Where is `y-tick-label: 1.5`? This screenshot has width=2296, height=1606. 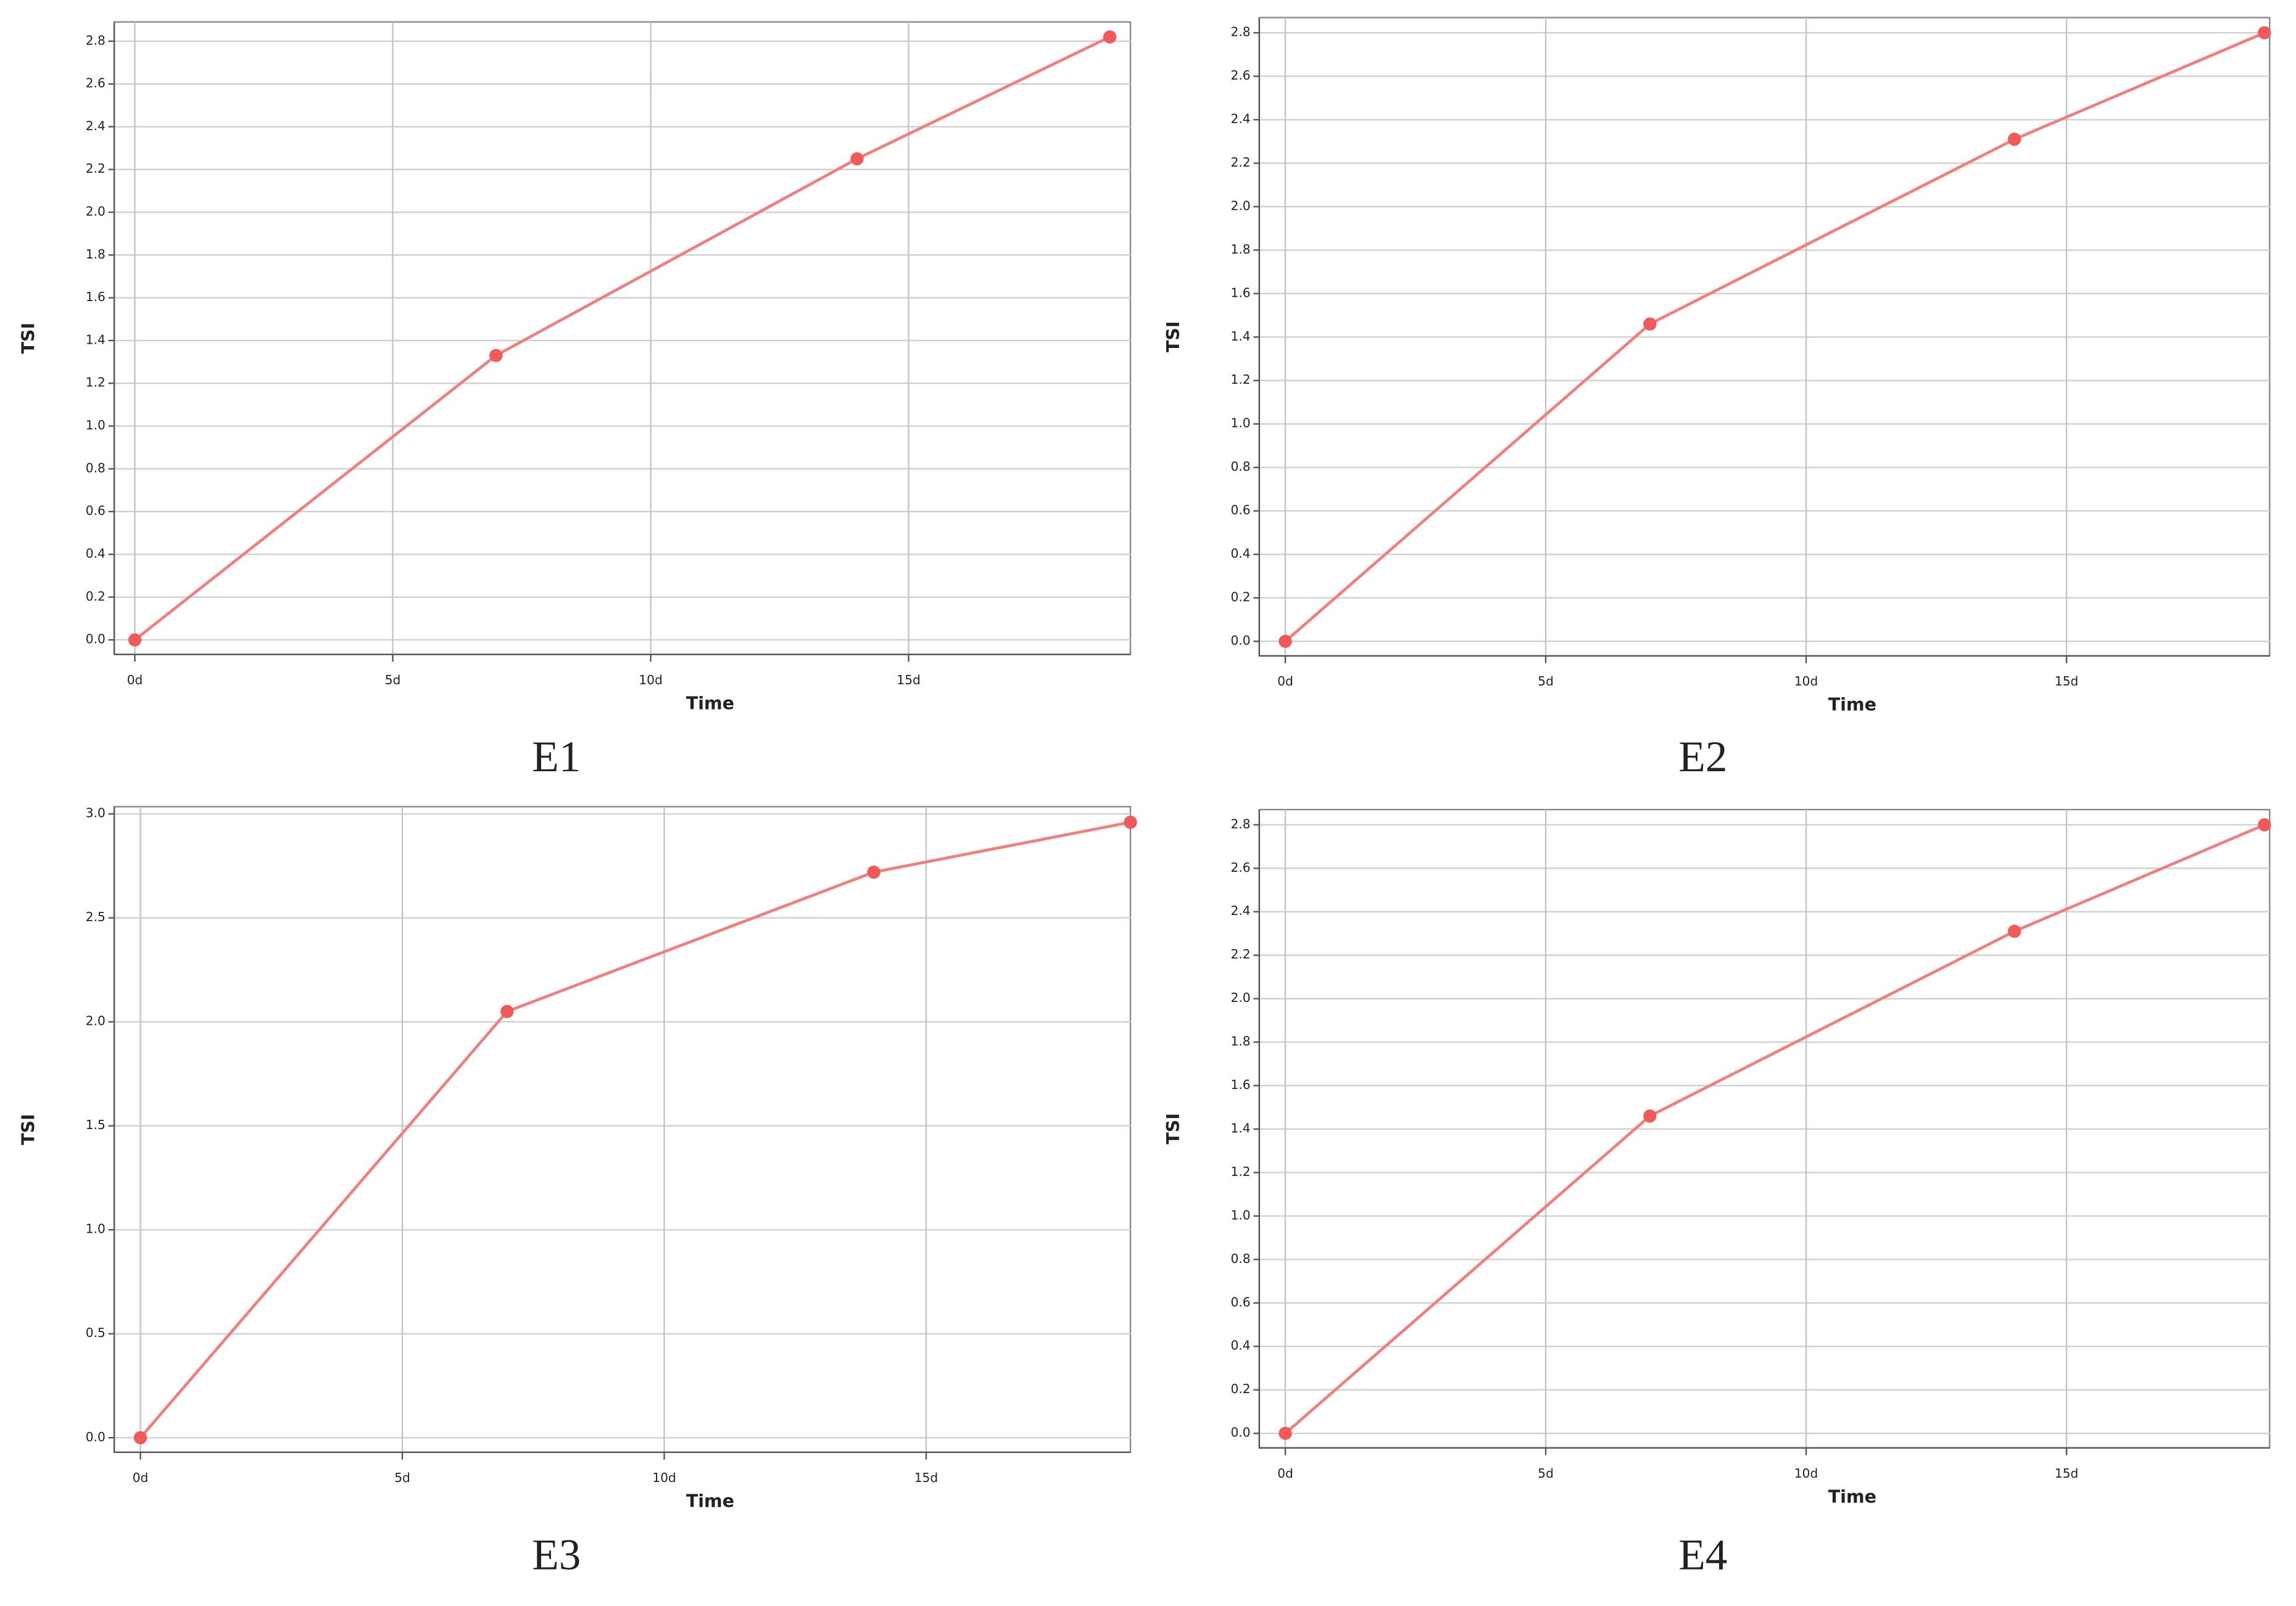 y-tick-label: 1.5 is located at coordinates (96, 1124).